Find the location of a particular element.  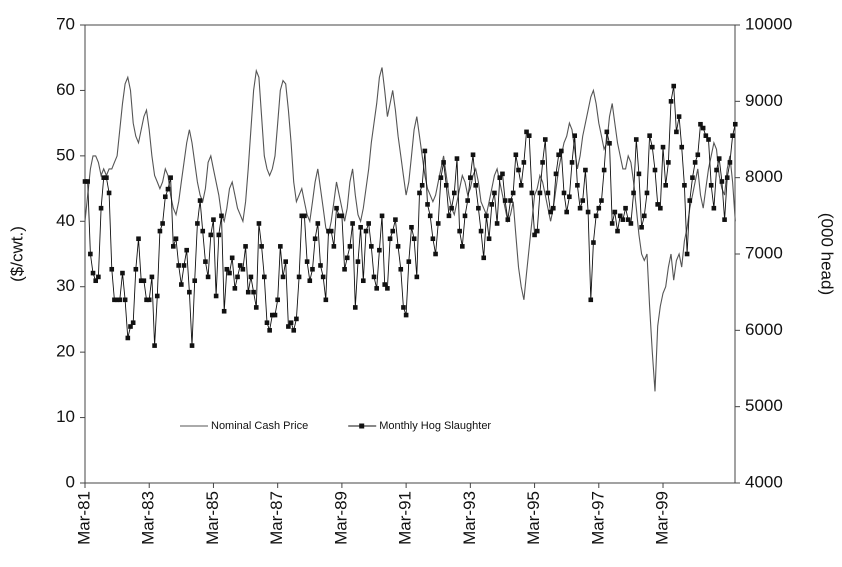

x-tick-label: Mar-97 is located at coordinates (597, 518).